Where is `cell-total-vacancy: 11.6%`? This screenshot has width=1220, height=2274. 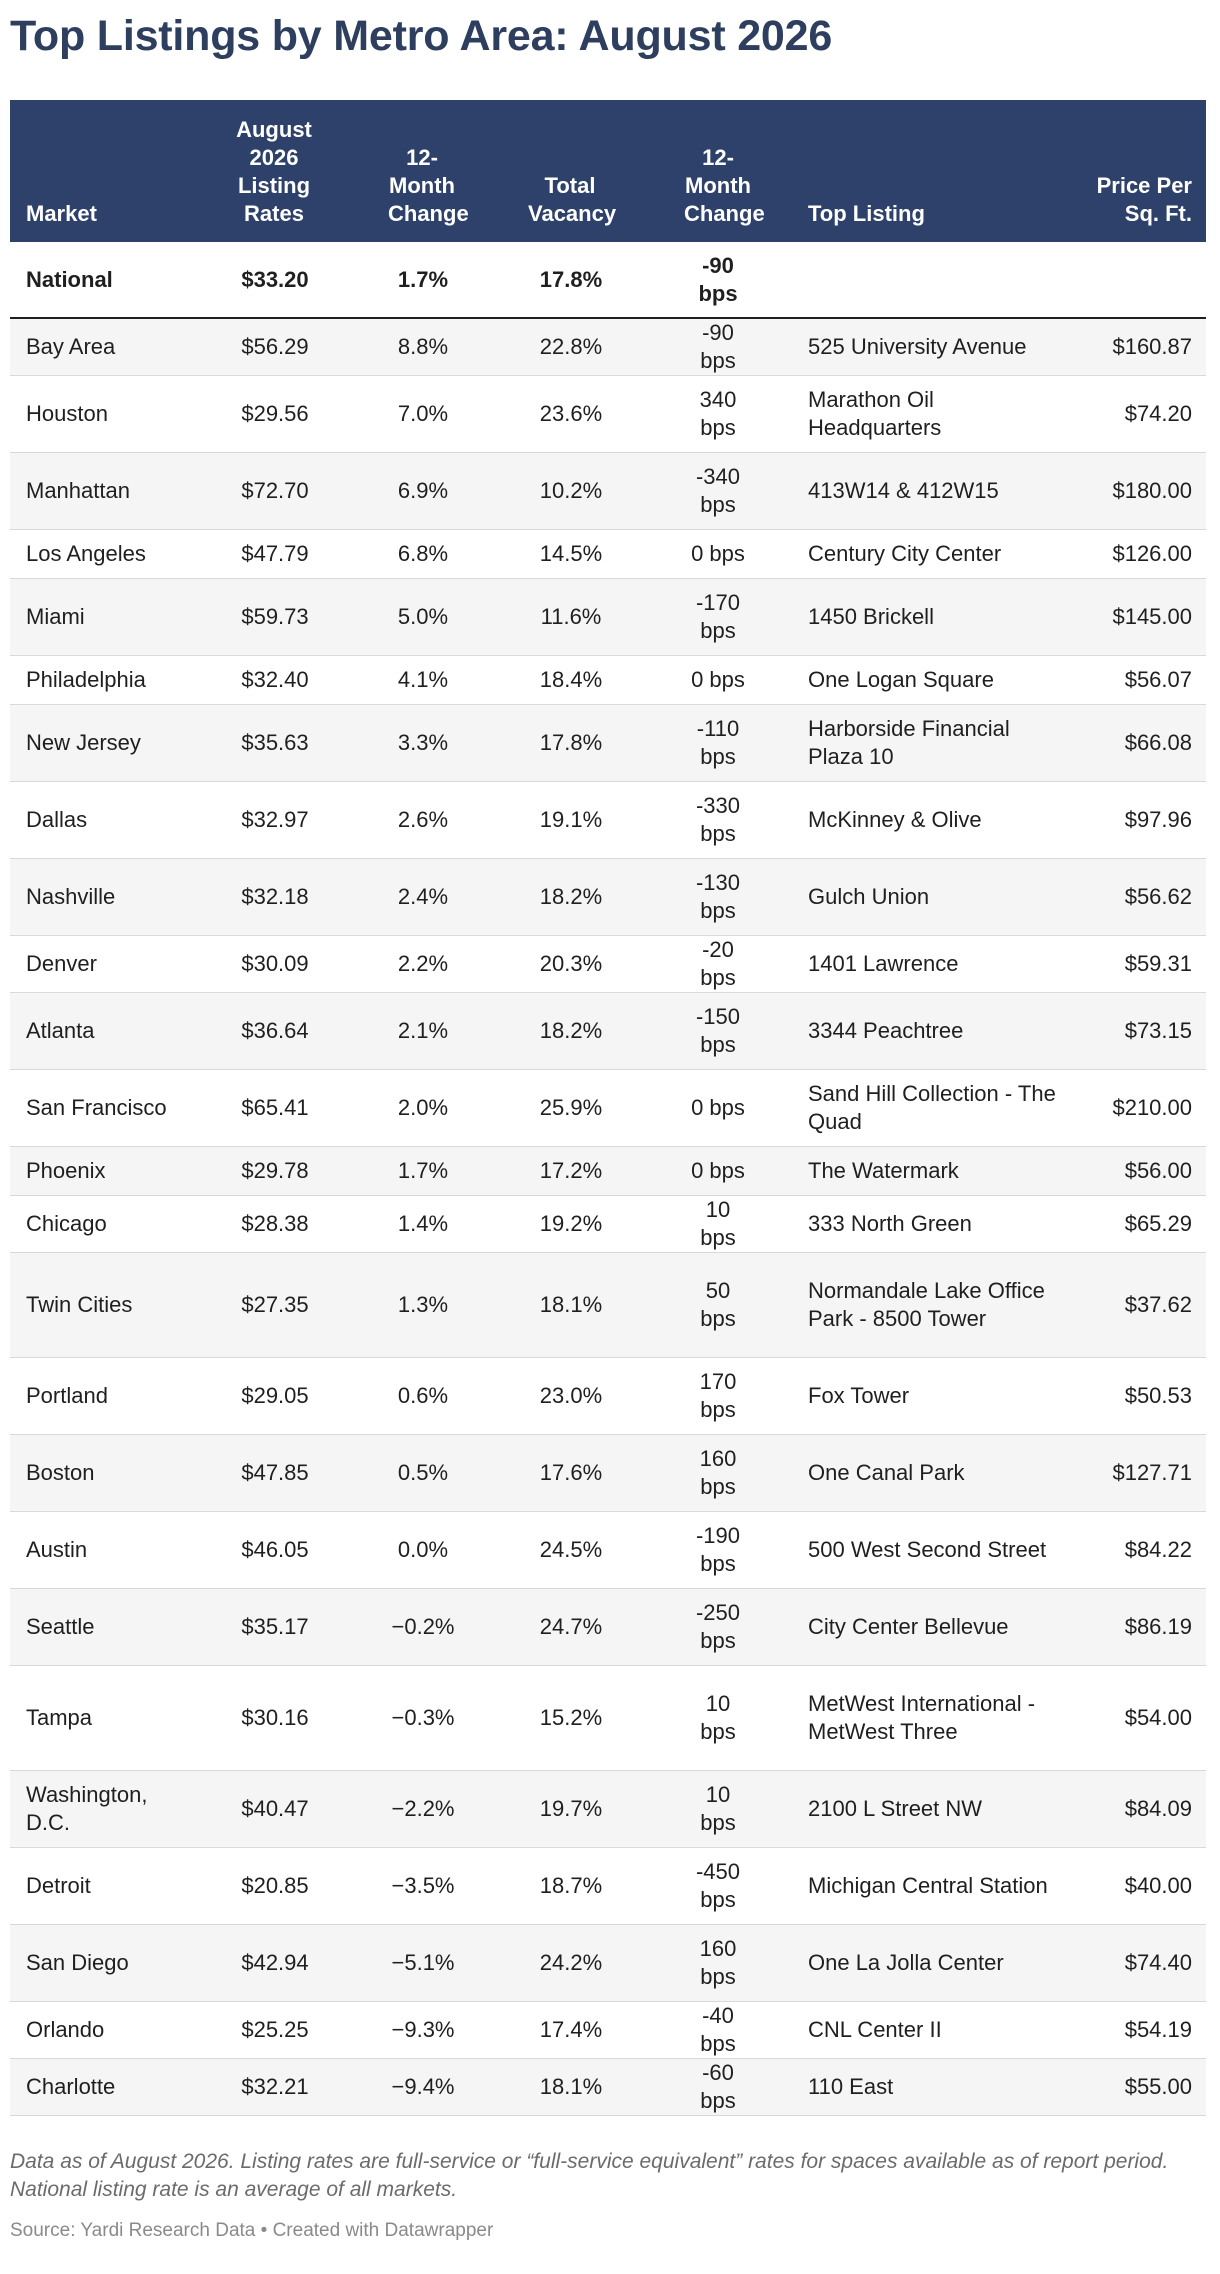 cell-total-vacancy: 11.6% is located at coordinates (571, 616).